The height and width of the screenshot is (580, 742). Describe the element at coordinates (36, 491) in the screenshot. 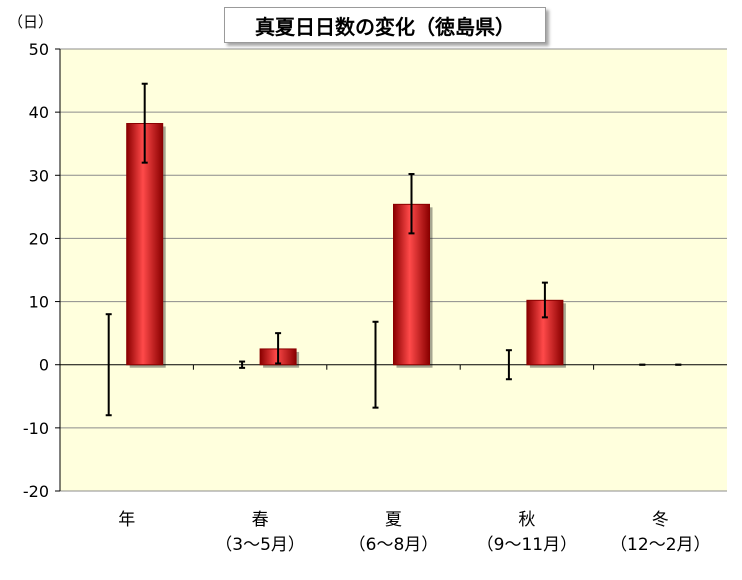

I see `y-tick-label: -20` at that location.